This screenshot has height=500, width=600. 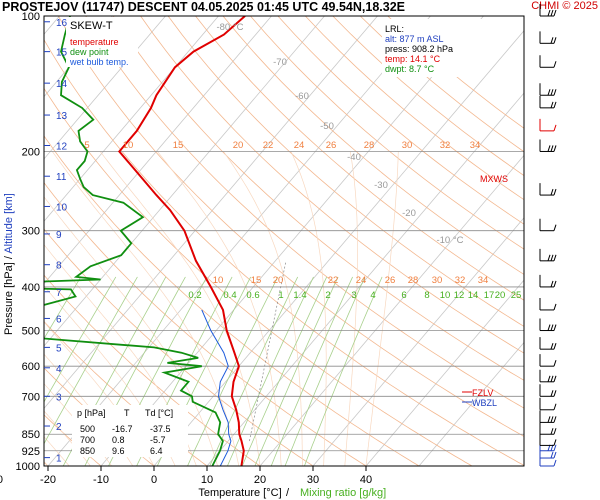 What do you see at coordinates (91, 26) in the screenshot?
I see `legend-title: SKEW-T` at bounding box center [91, 26].